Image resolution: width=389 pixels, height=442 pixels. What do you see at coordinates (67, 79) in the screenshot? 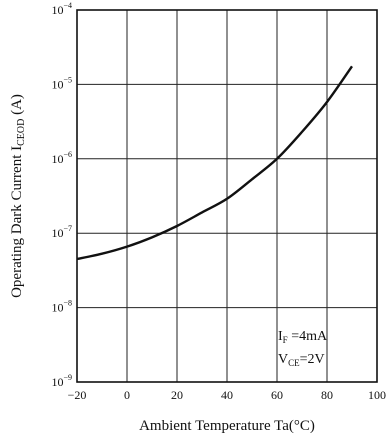
I see `y-tick-exponent: −5` at bounding box center [67, 79].